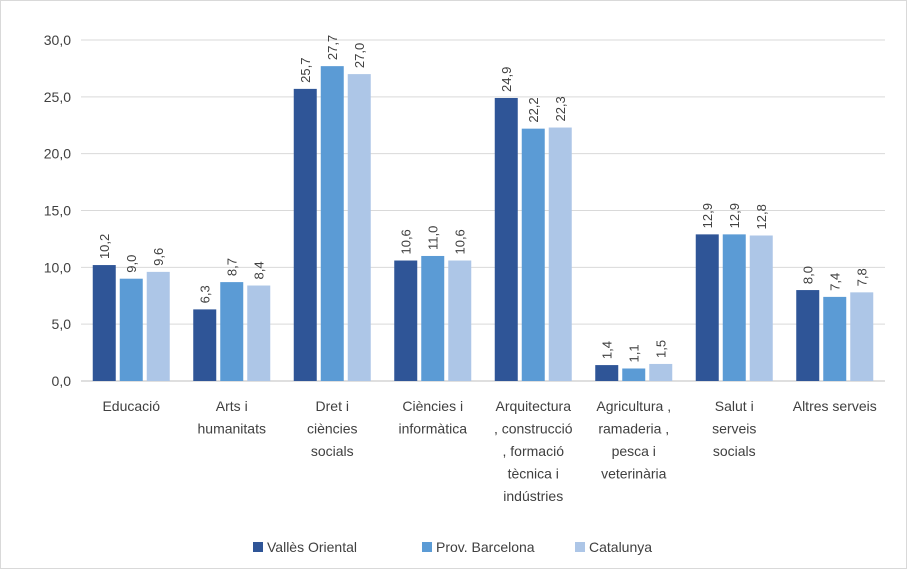  I want to click on y-tick-label: 15,0, so click(57, 211).